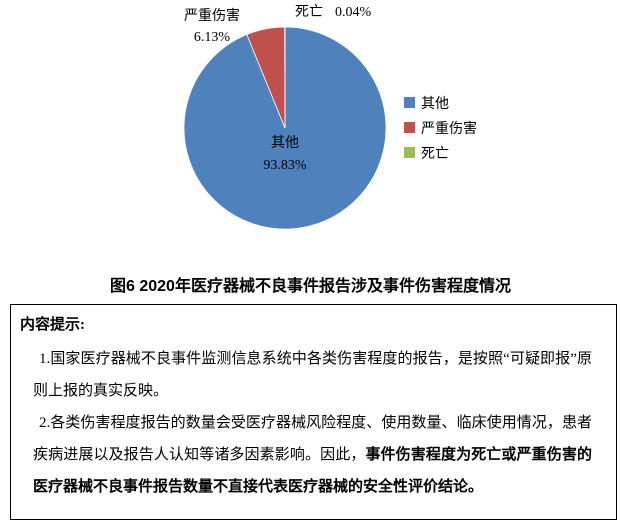 This screenshot has height=524, width=621. I want to click on legend-item-death: 死亡, so click(440, 153).